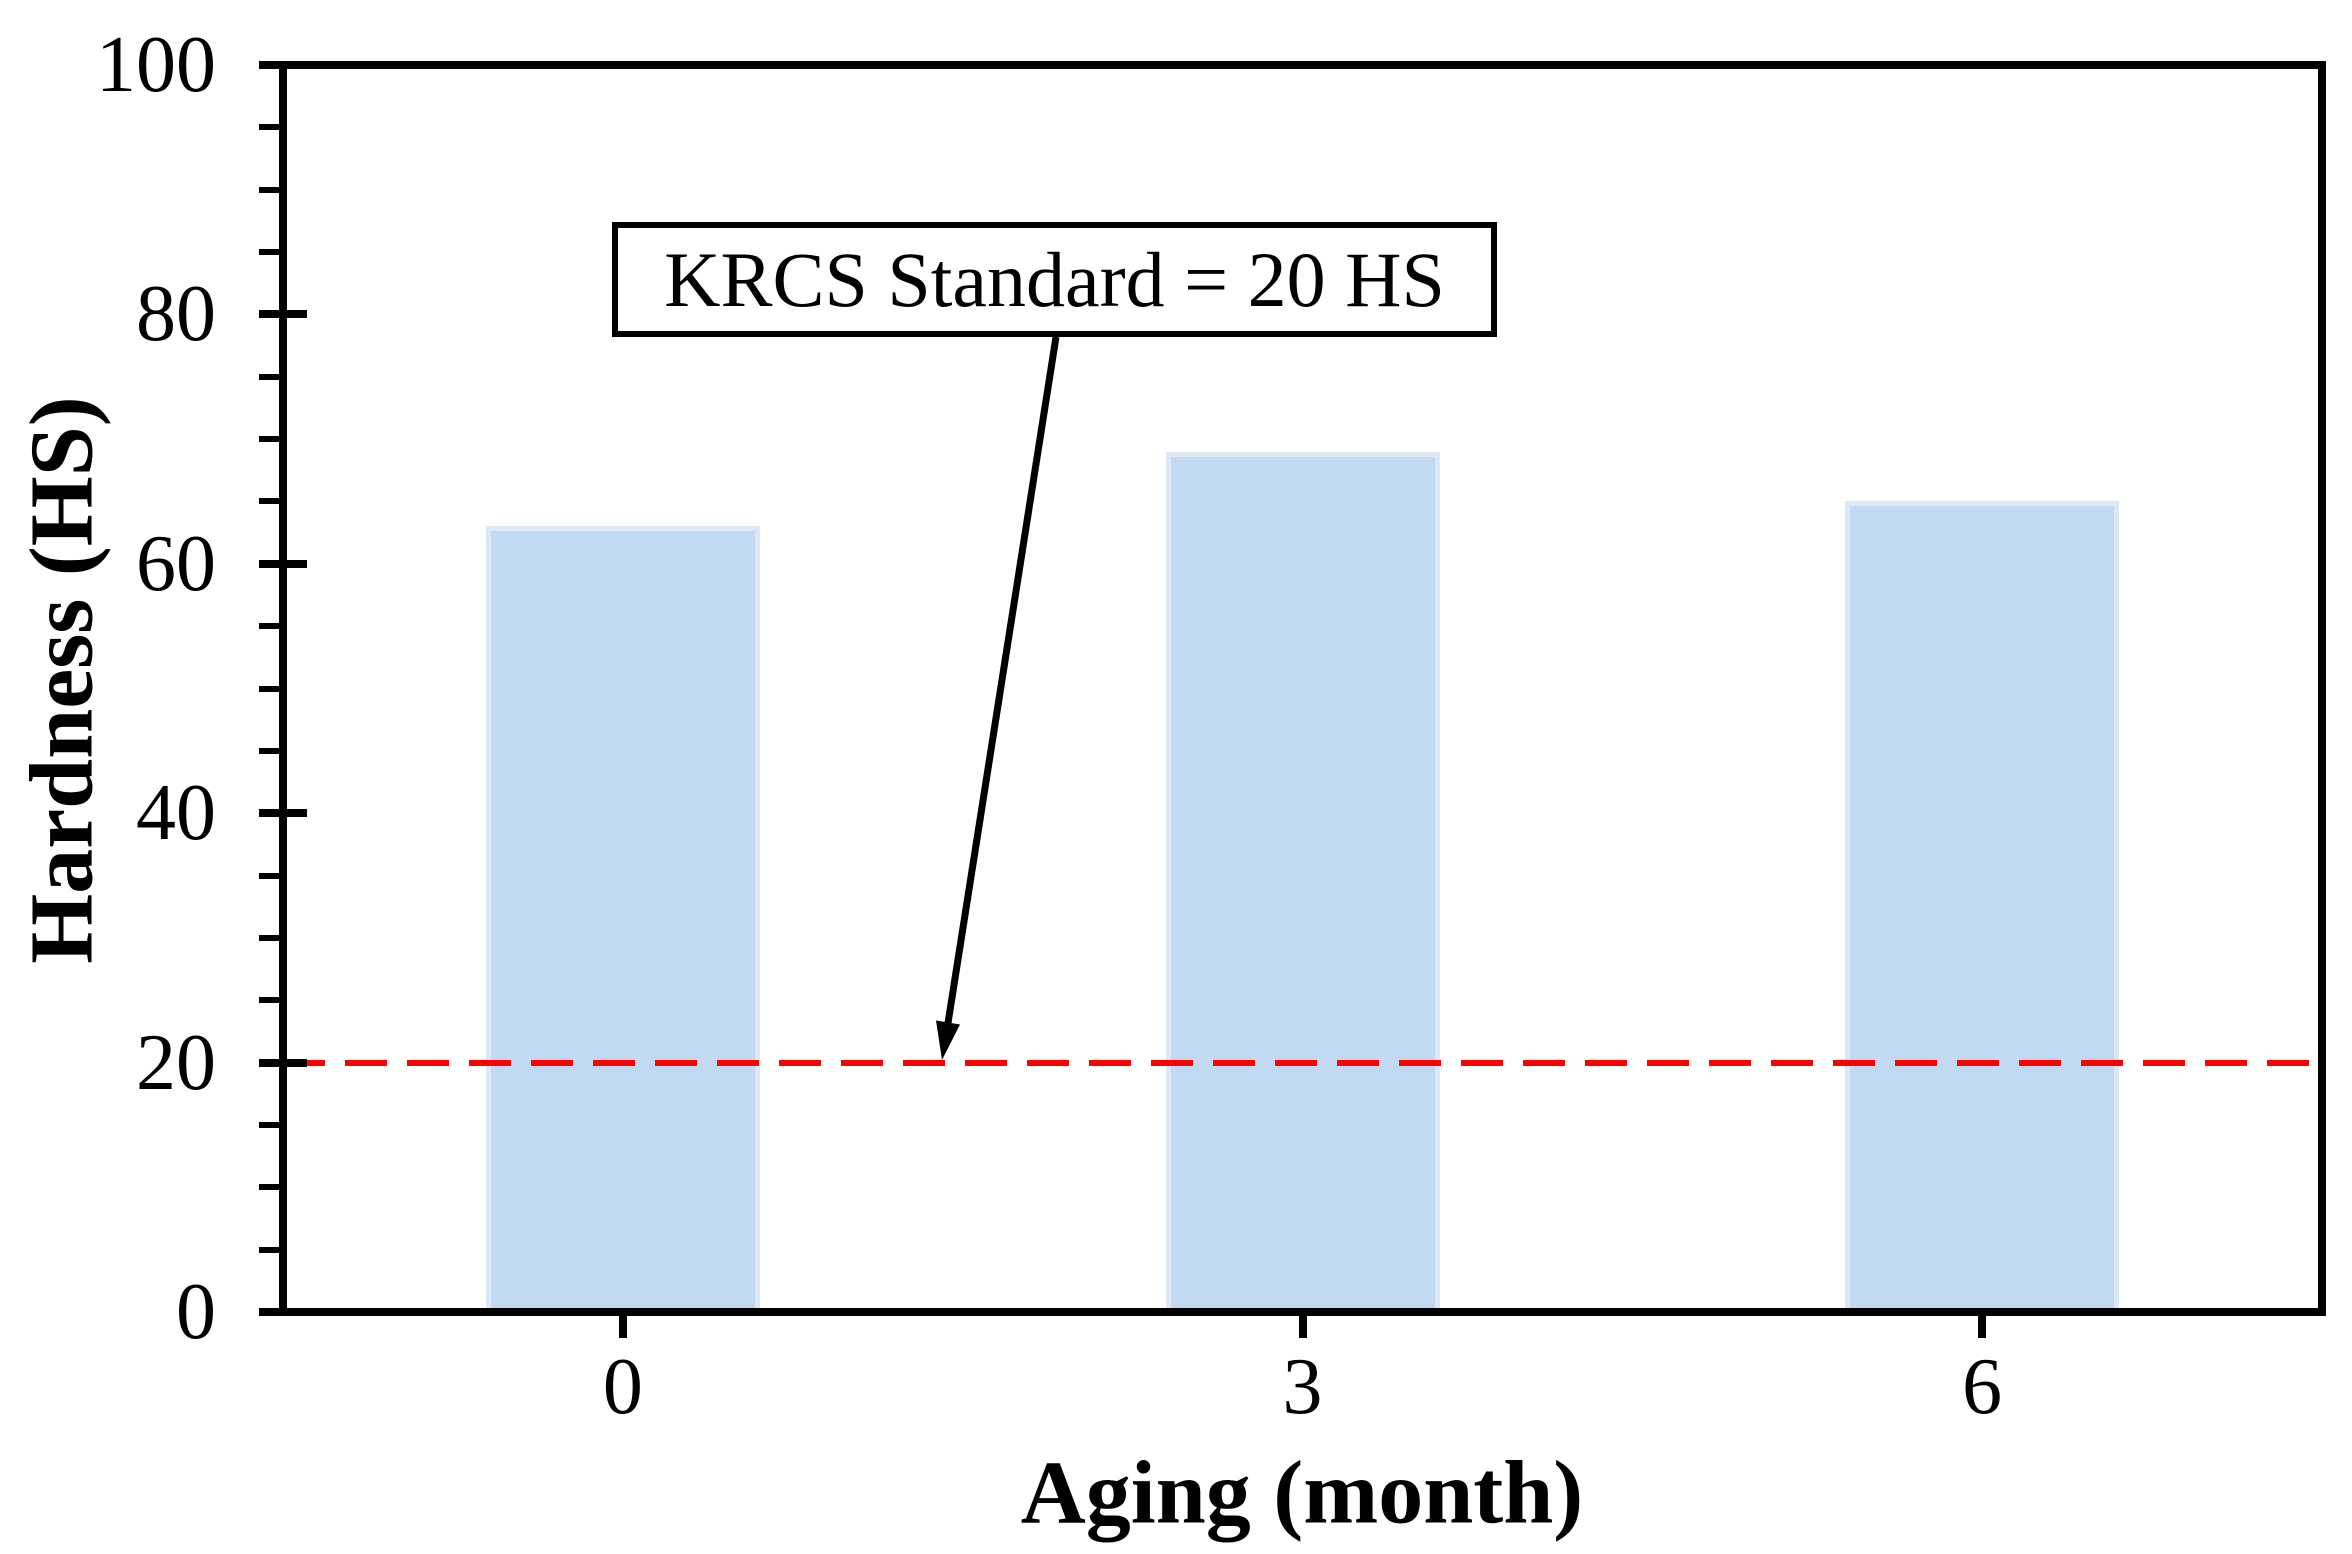 The height and width of the screenshot is (1554, 2352). Describe the element at coordinates (1302, 1387) in the screenshot. I see `x-tick-label-3: 3` at that location.